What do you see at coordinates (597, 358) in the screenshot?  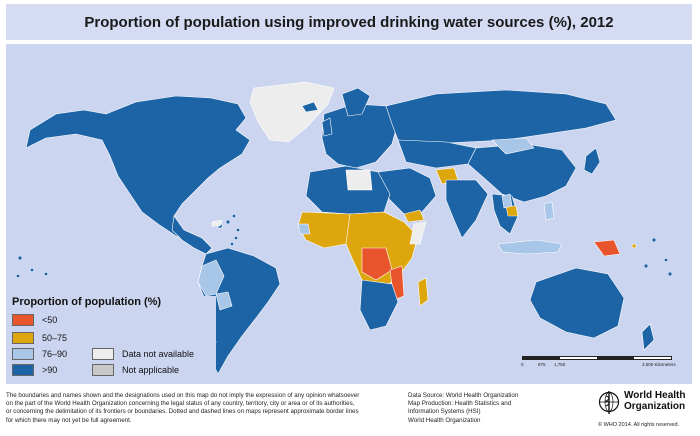 I see `scale-line` at bounding box center [597, 358].